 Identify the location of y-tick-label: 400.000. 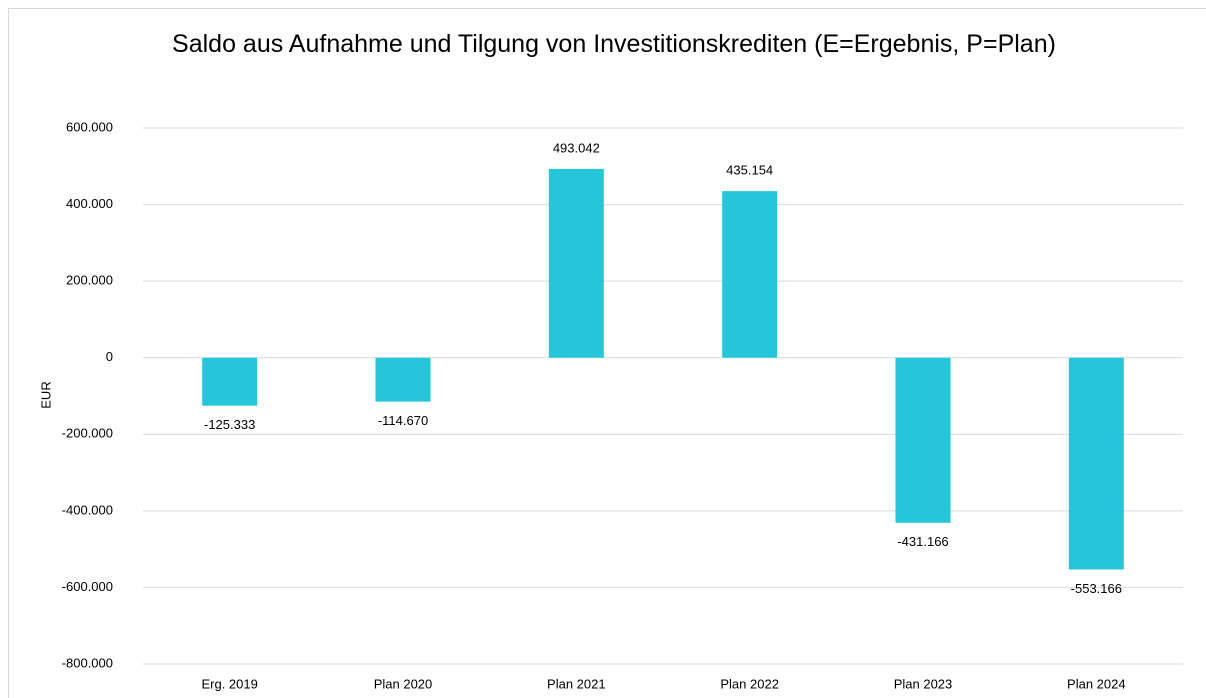
(89, 203).